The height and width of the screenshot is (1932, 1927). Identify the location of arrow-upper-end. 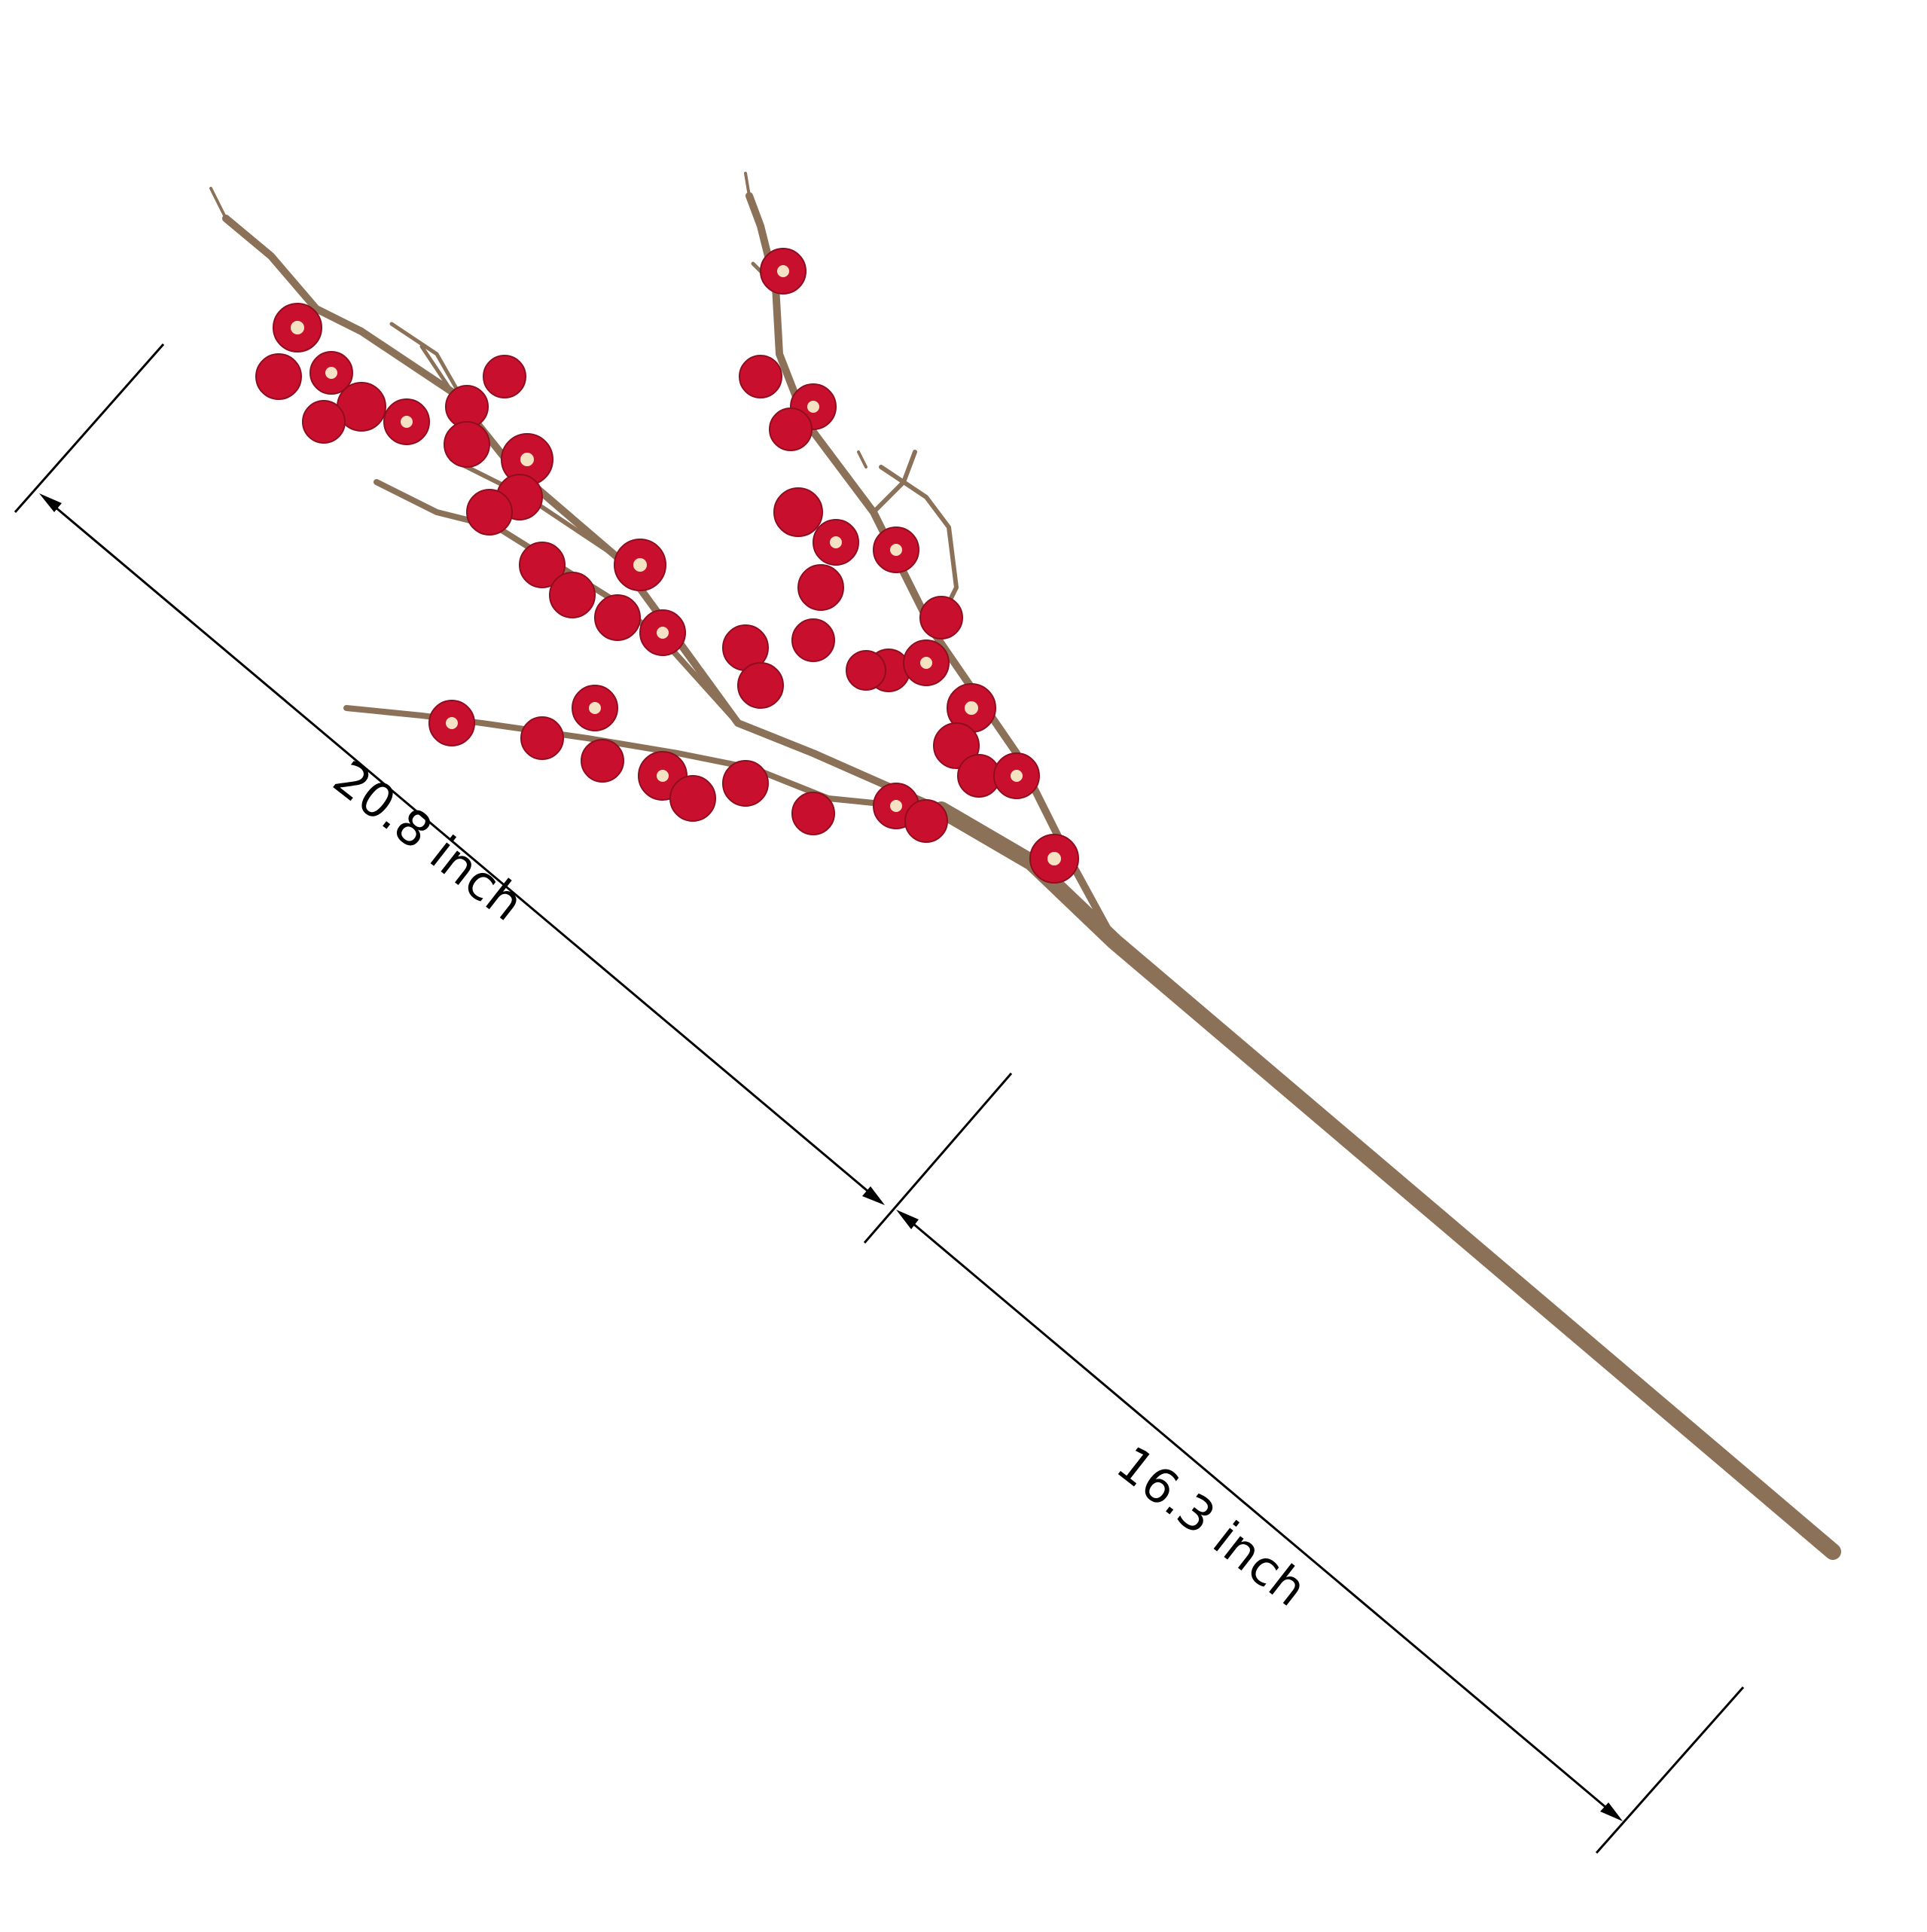
(874, 1195).